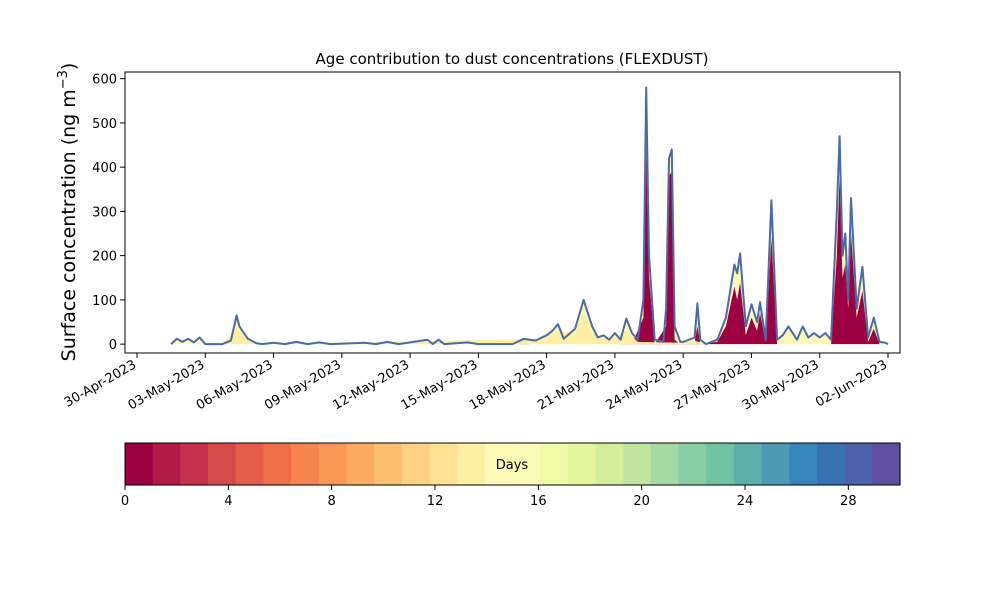 The height and width of the screenshot is (600, 1000). I want to click on colorbar-tick-label: 8, so click(332, 501).